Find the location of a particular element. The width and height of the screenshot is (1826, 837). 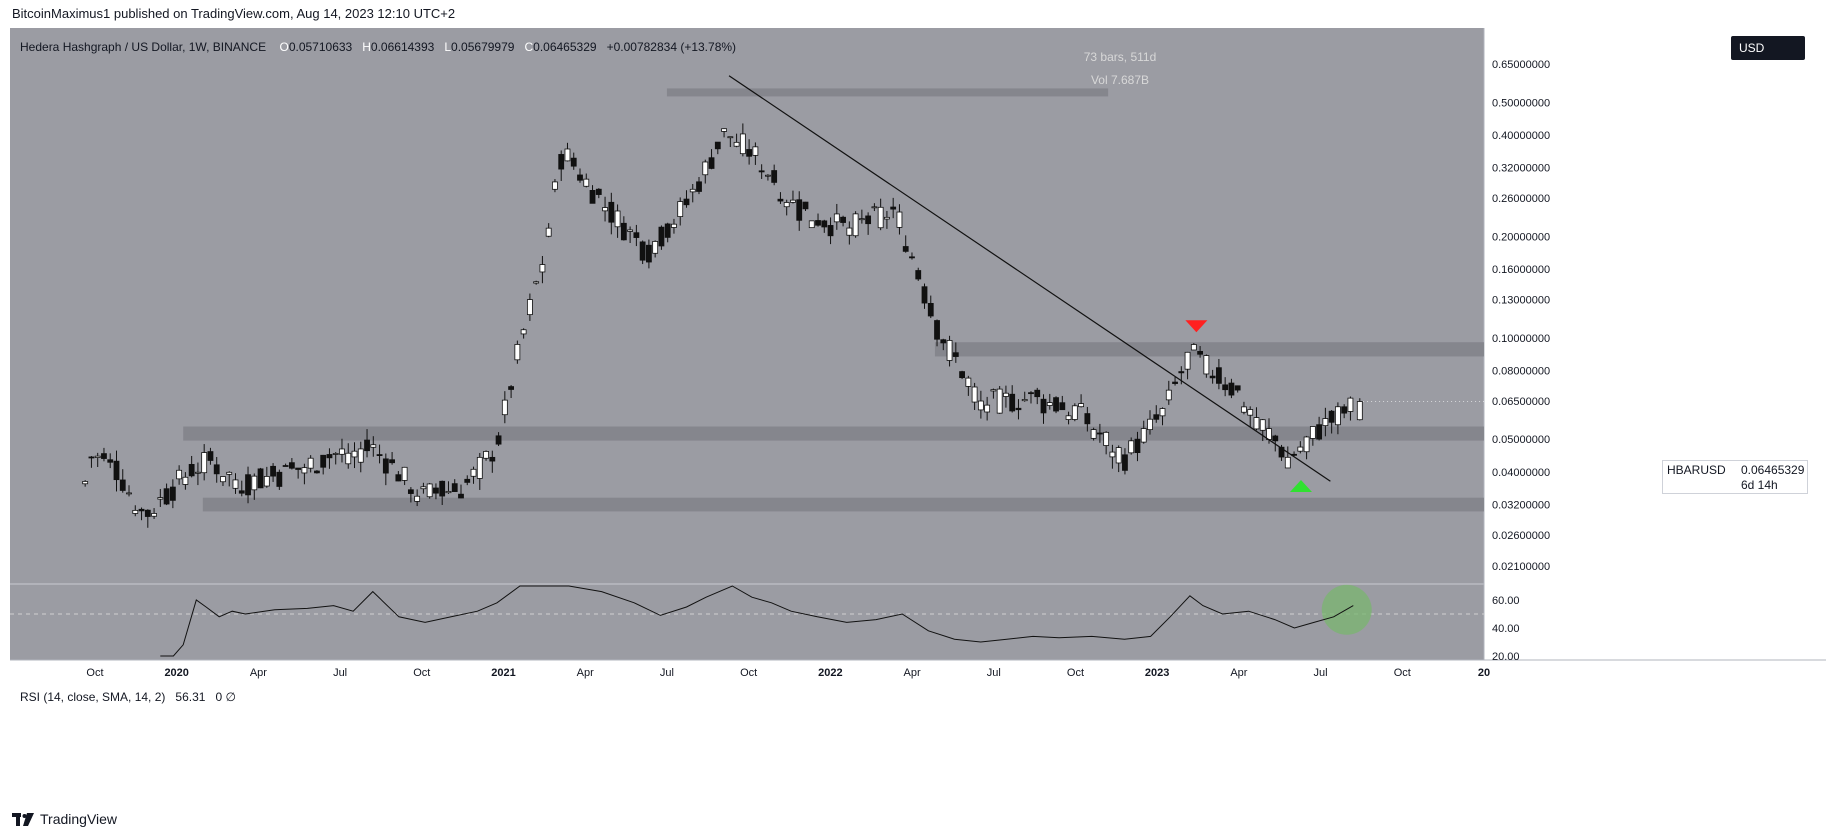

price-tick-label: 0.10000000 is located at coordinates (1521, 339).